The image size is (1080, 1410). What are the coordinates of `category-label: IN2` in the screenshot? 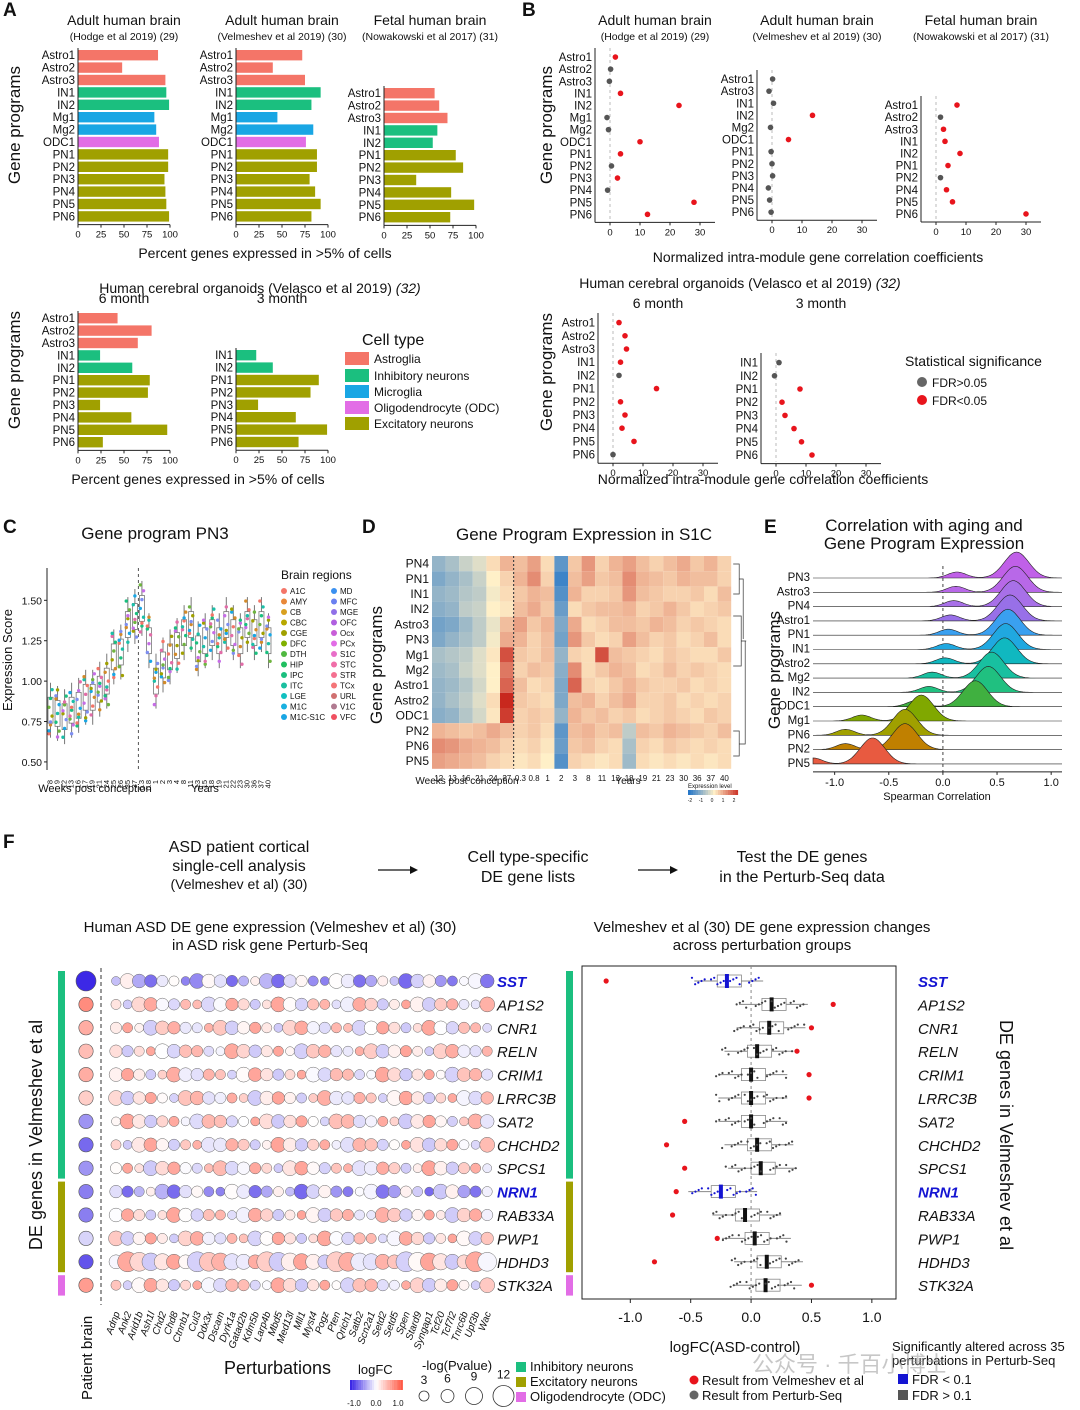 It's located at (66, 106).